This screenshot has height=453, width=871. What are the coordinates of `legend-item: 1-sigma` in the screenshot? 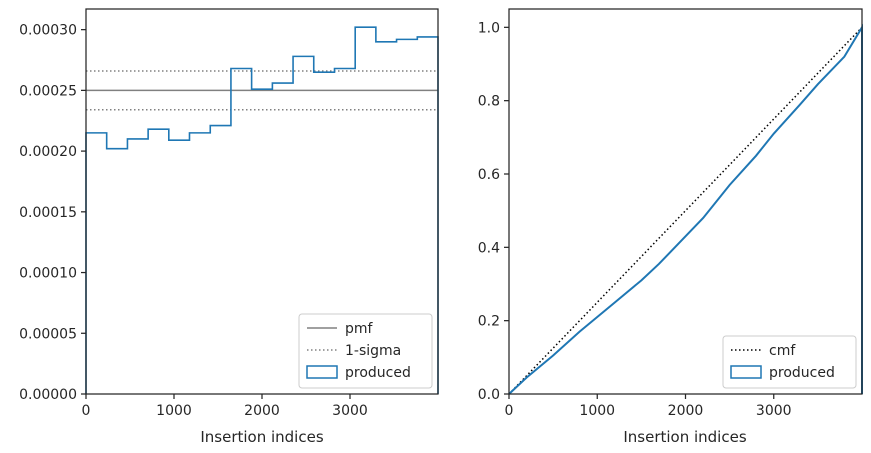 It's located at (354, 351).